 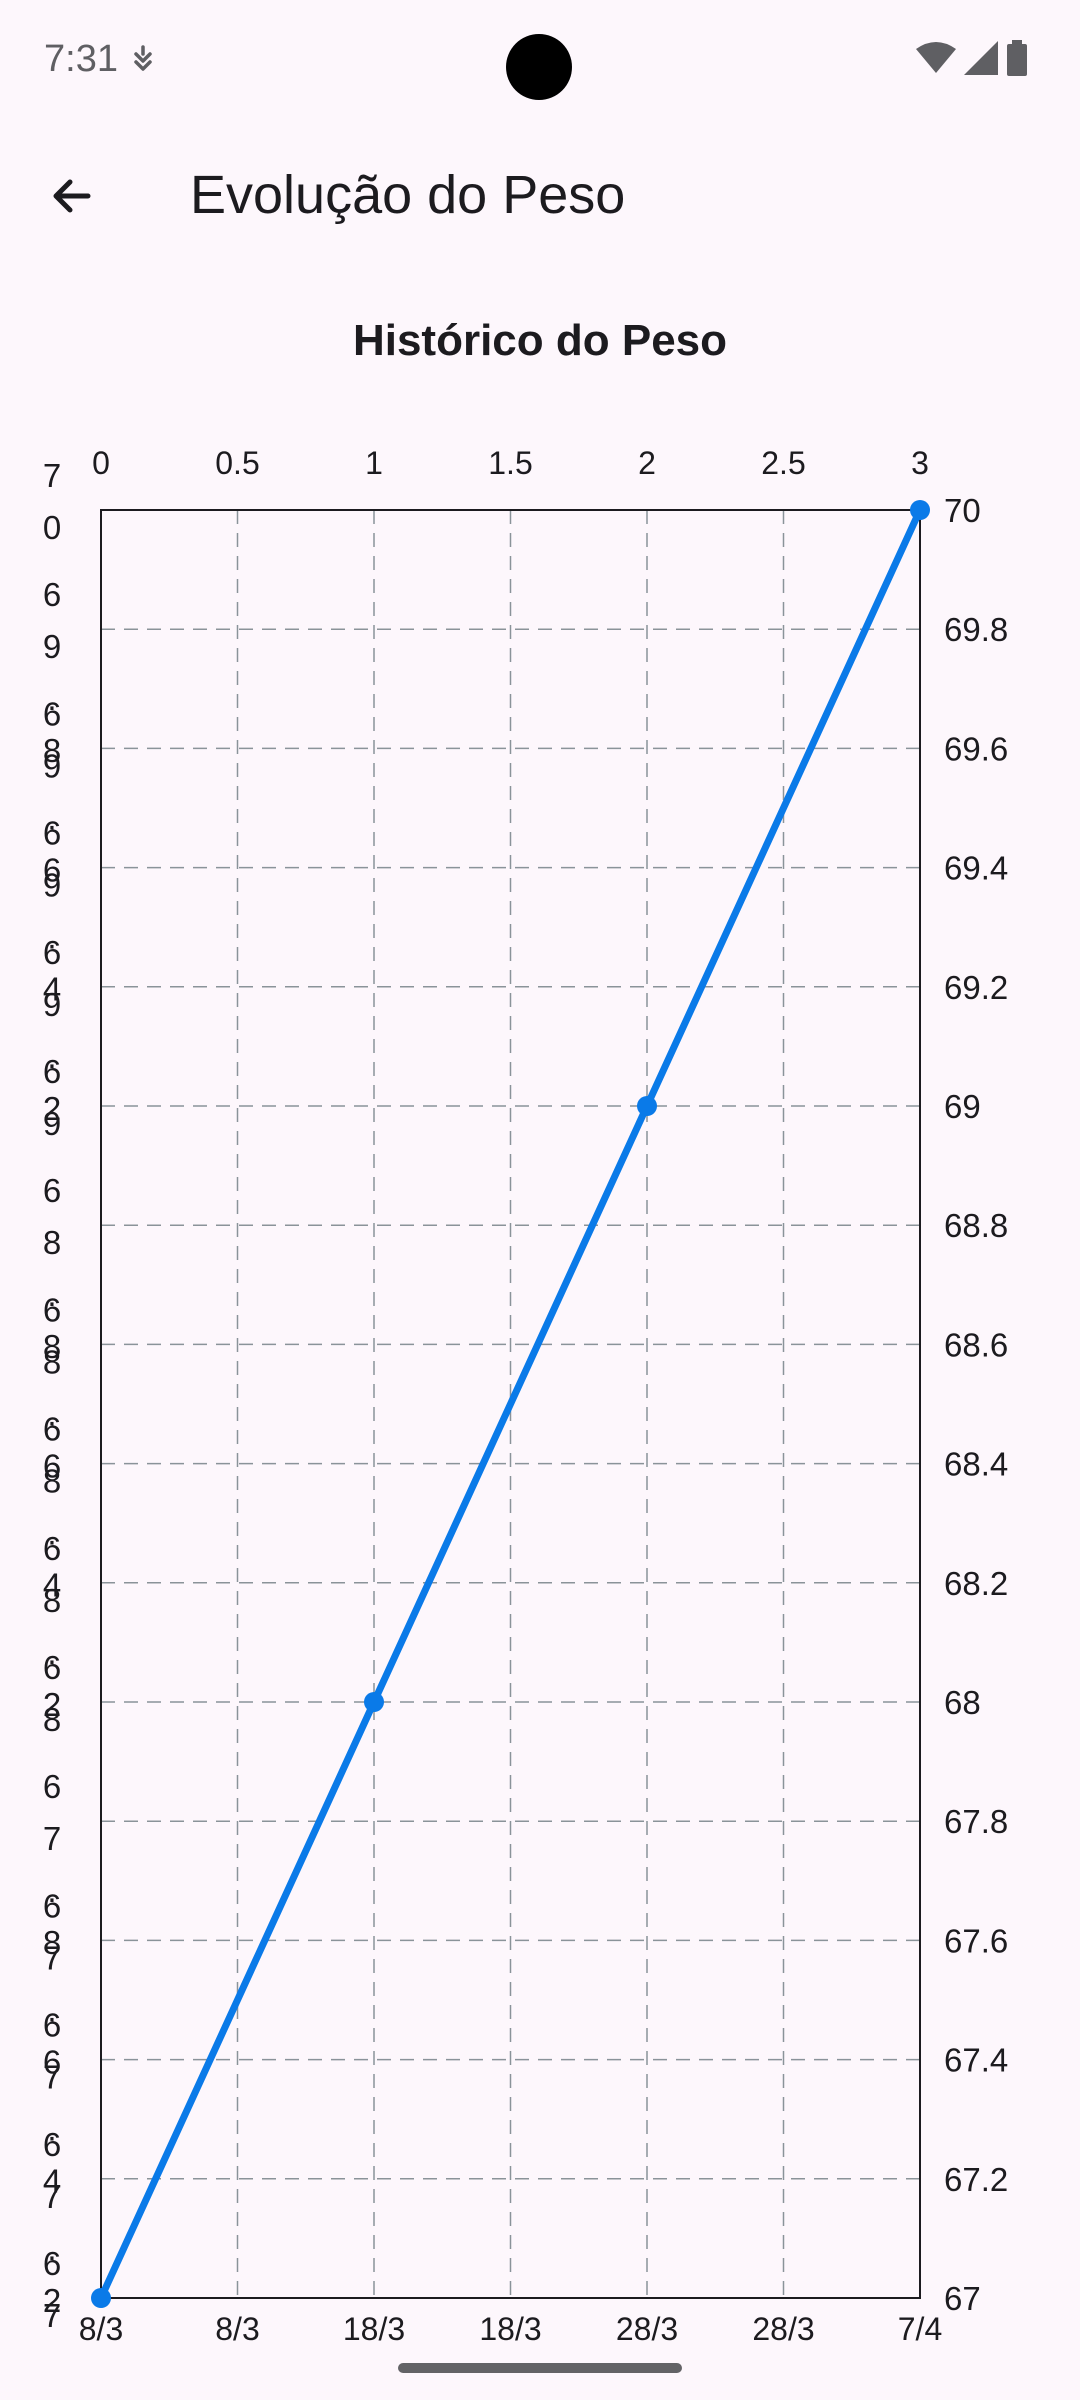 What do you see at coordinates (920, 2329) in the screenshot?
I see `x-tick-label-bottom: 7/4` at bounding box center [920, 2329].